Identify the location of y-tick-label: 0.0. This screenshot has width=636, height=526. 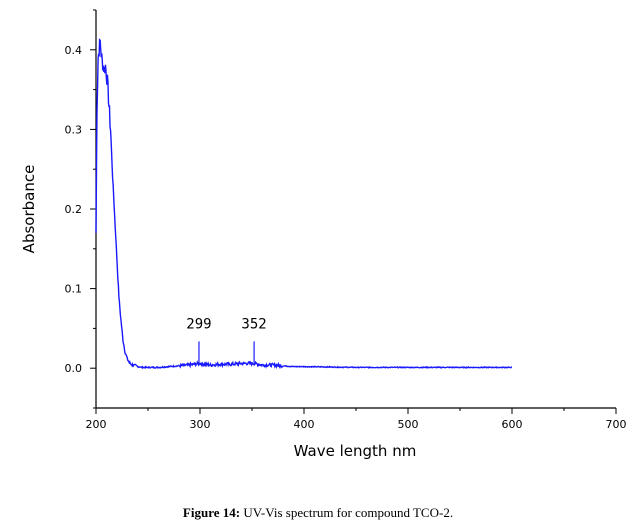
(74, 368).